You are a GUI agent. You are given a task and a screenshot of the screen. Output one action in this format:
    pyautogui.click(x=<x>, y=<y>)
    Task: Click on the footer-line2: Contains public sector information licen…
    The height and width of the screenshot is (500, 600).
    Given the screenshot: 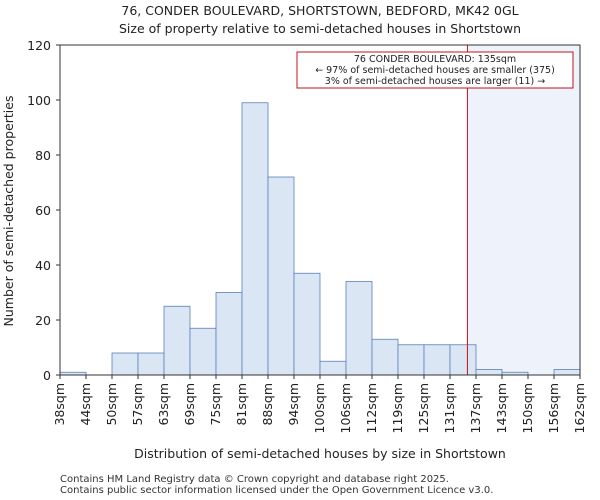 What is the action you would take?
    pyautogui.click(x=277, y=490)
    